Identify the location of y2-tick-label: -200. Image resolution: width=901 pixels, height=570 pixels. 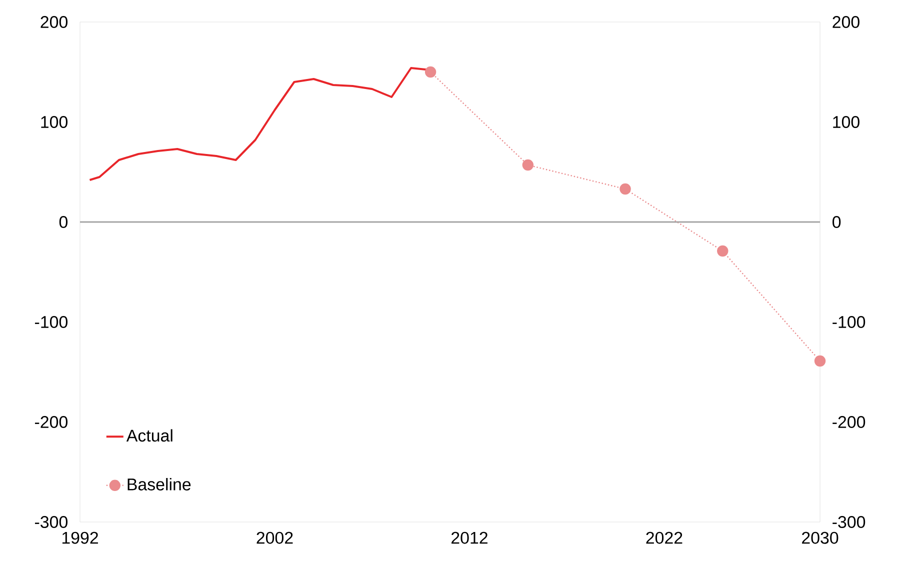
(849, 422).